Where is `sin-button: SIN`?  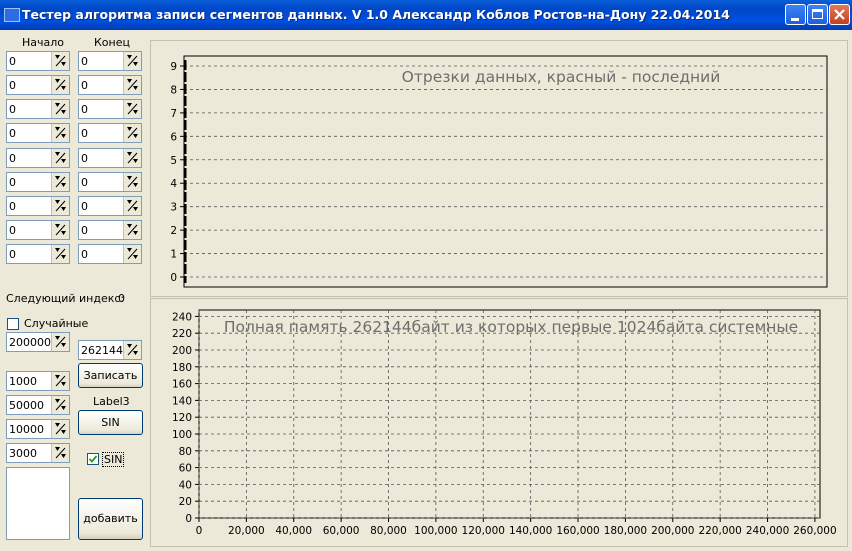 sin-button: SIN is located at coordinates (110, 422).